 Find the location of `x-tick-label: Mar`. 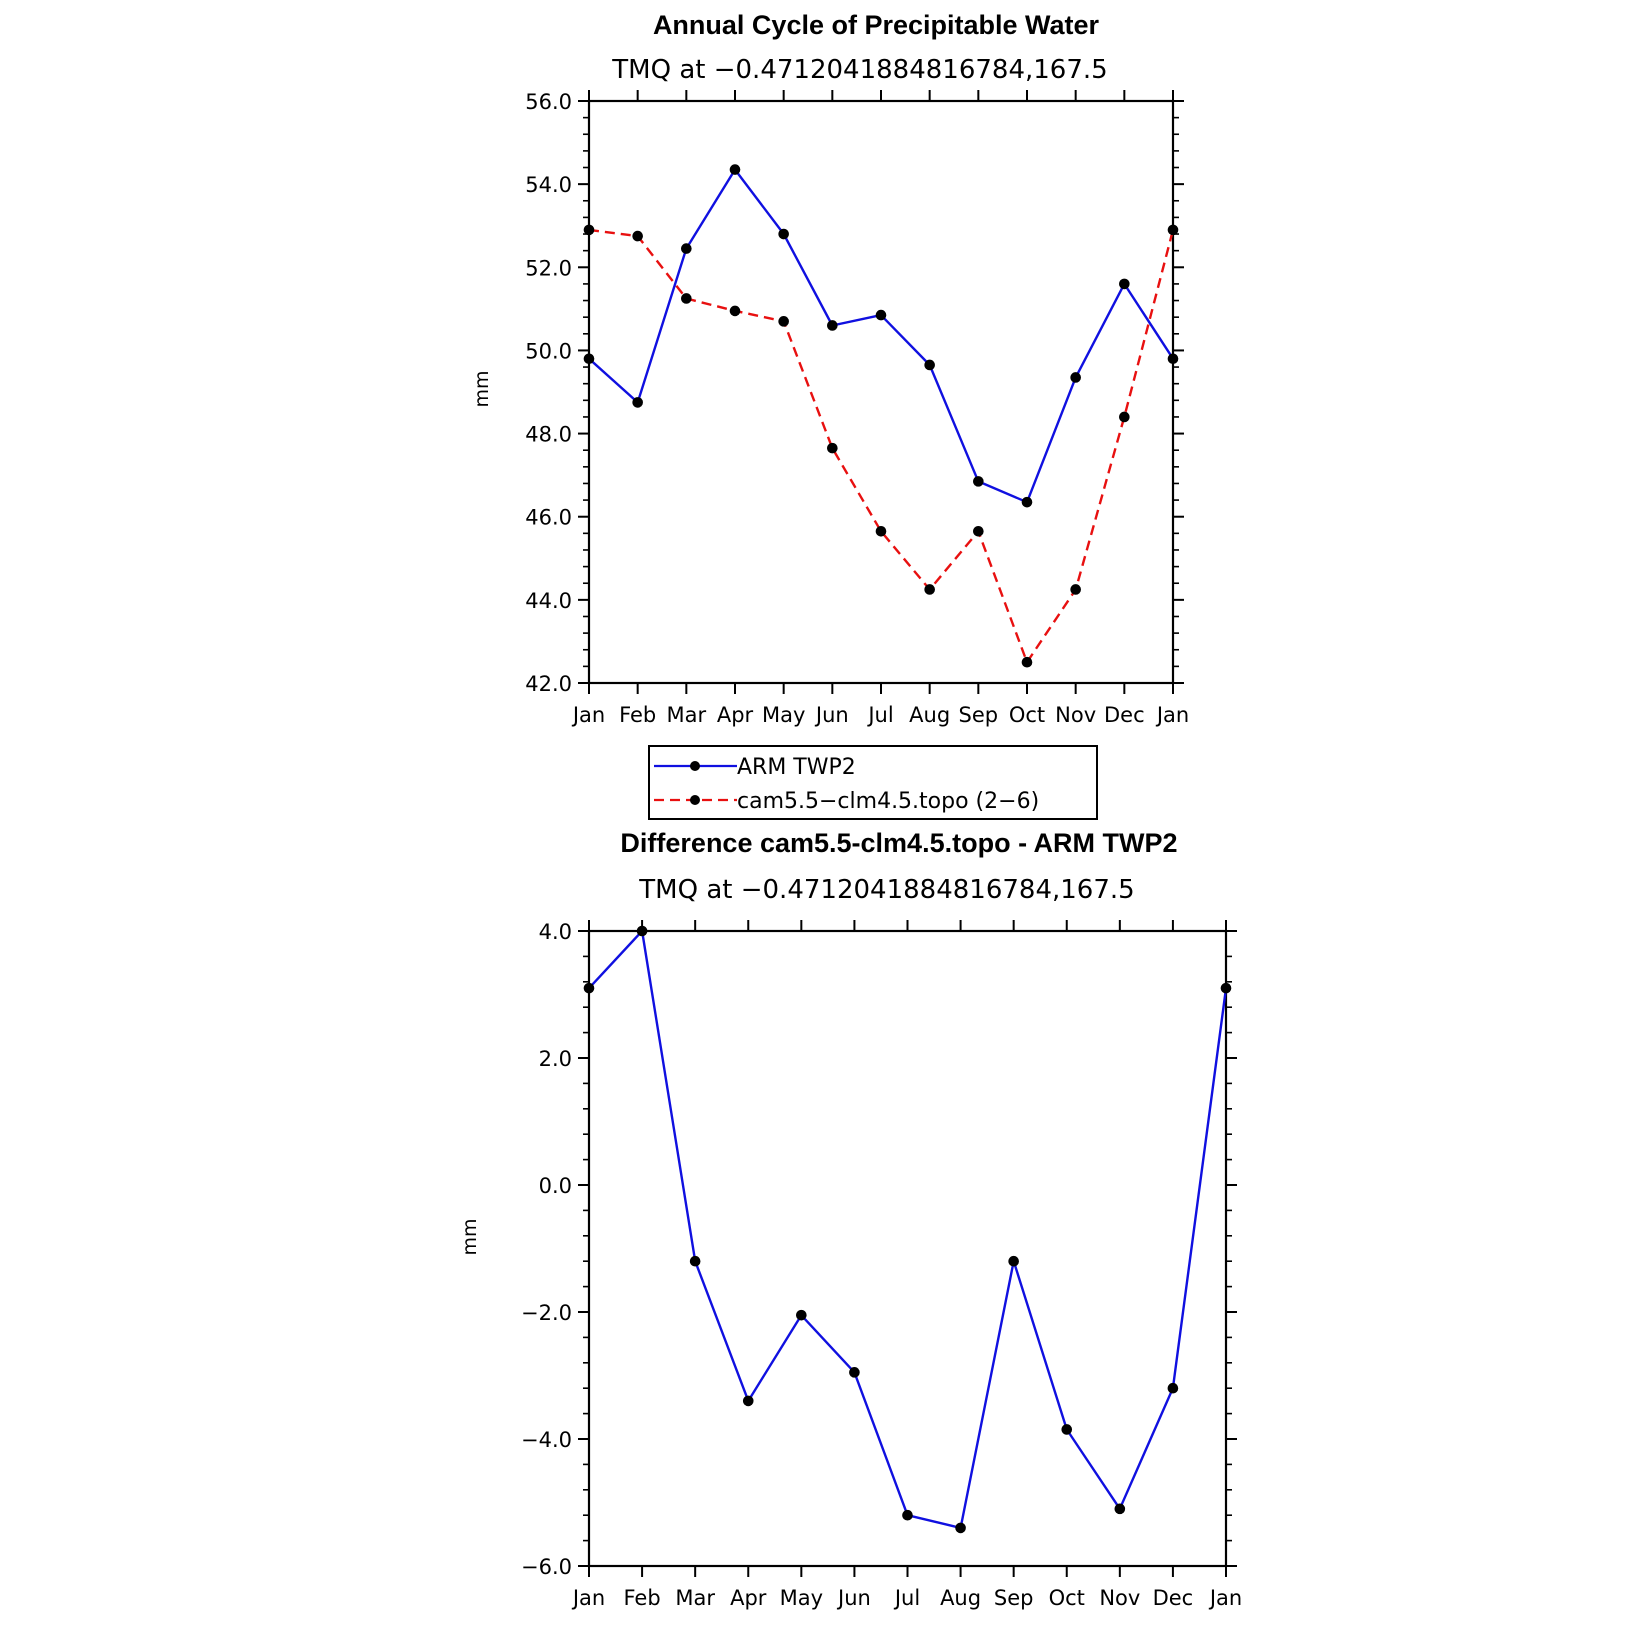

x-tick-label: Mar is located at coordinates (687, 715).